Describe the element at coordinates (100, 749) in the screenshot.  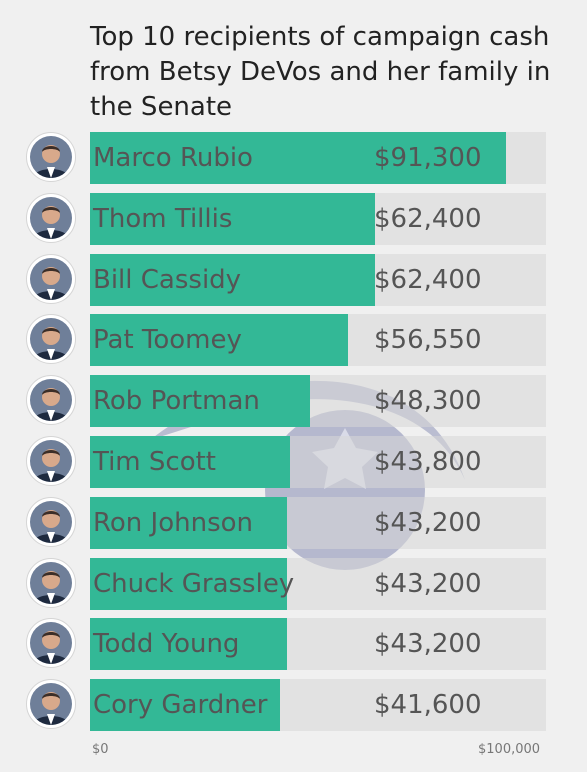
I see `x-axis-min-label: $0` at that location.